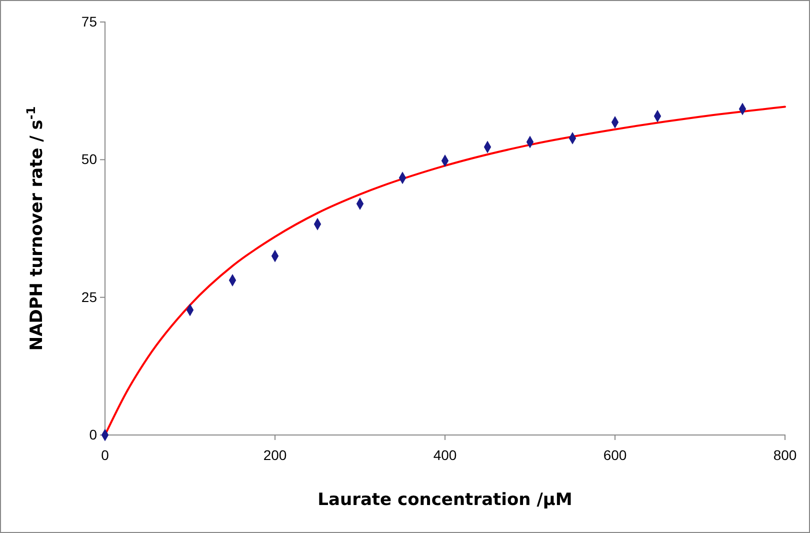 This screenshot has height=533, width=810. Describe the element at coordinates (105, 454) in the screenshot. I see `x-tick-label: 0` at that location.